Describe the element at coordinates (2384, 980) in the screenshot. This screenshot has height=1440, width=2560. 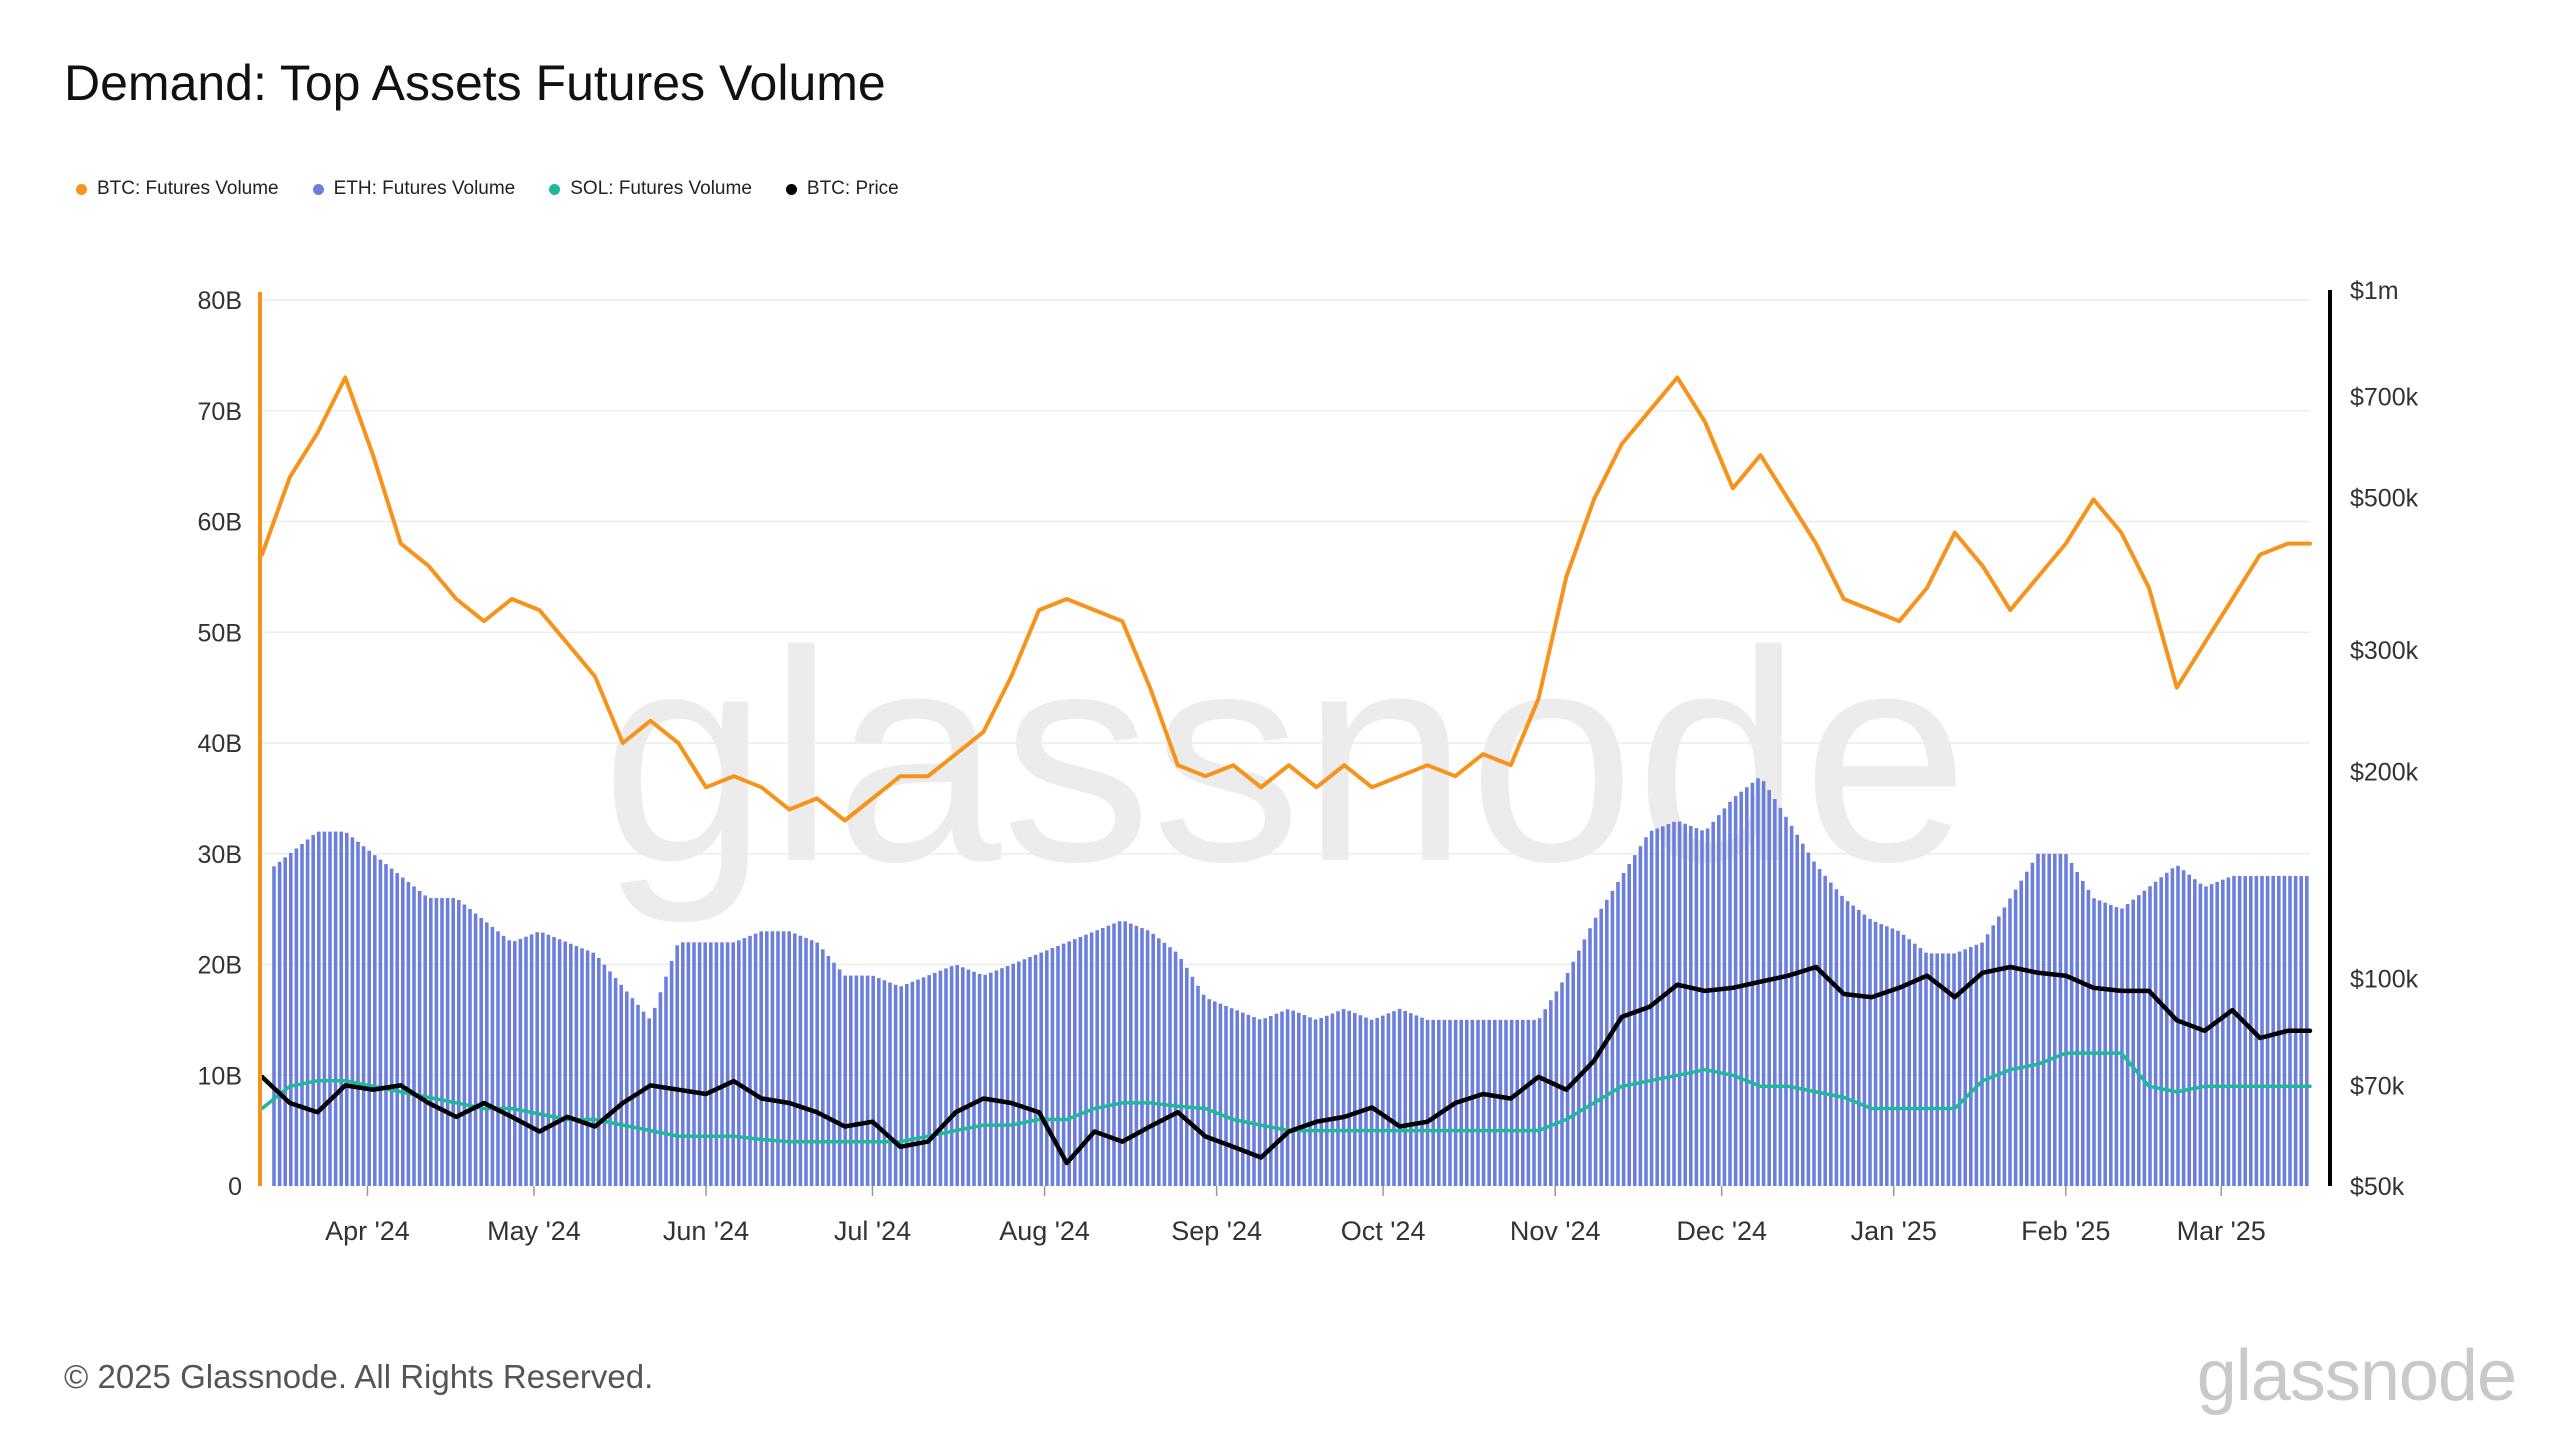
I see `right-axis-tick-label: $100k` at that location.